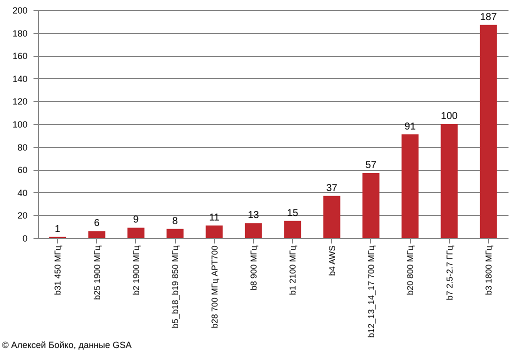  What do you see at coordinates (214, 286) in the screenshot?
I see `x-tick-label: b28 700 МГц APT700` at bounding box center [214, 286].